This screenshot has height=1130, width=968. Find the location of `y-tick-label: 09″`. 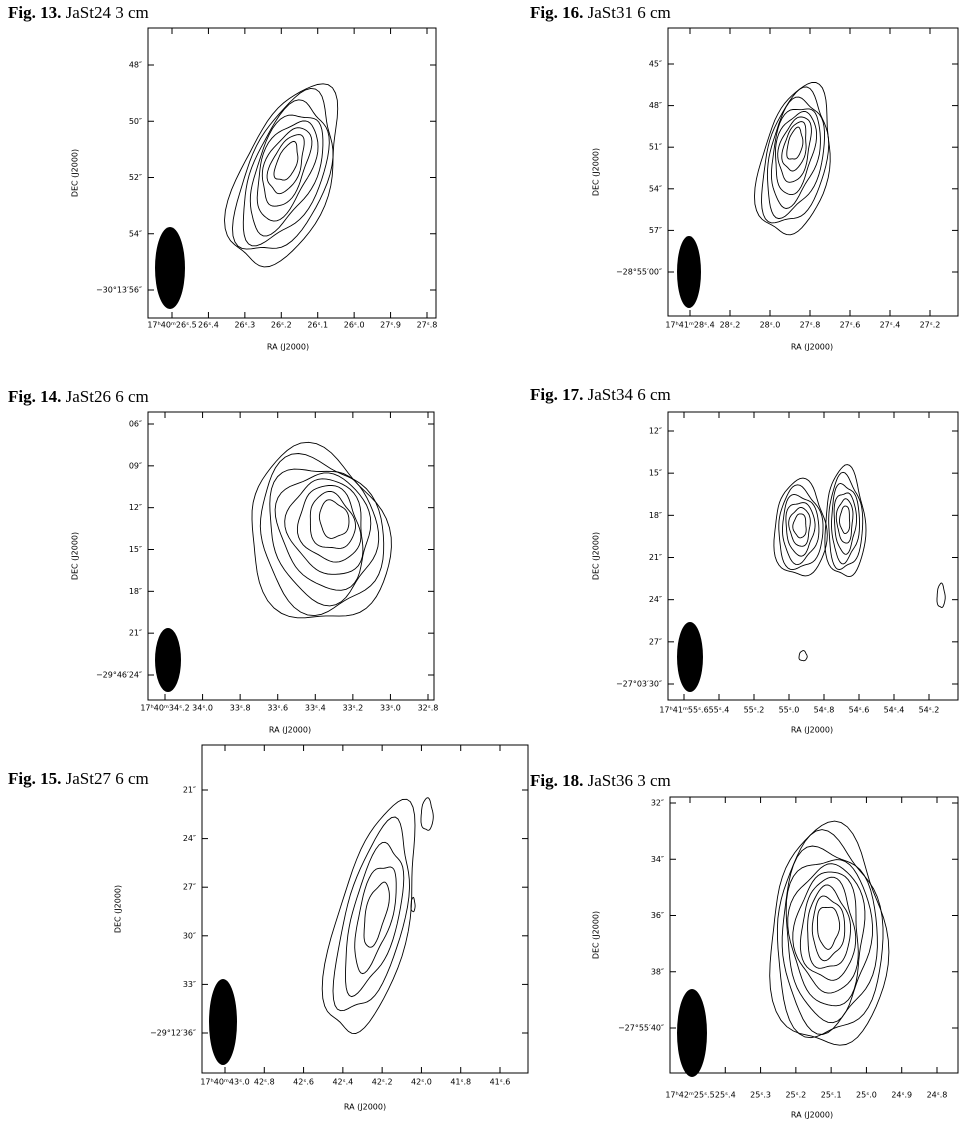

y-tick-label: 09″ is located at coordinates (135, 465).